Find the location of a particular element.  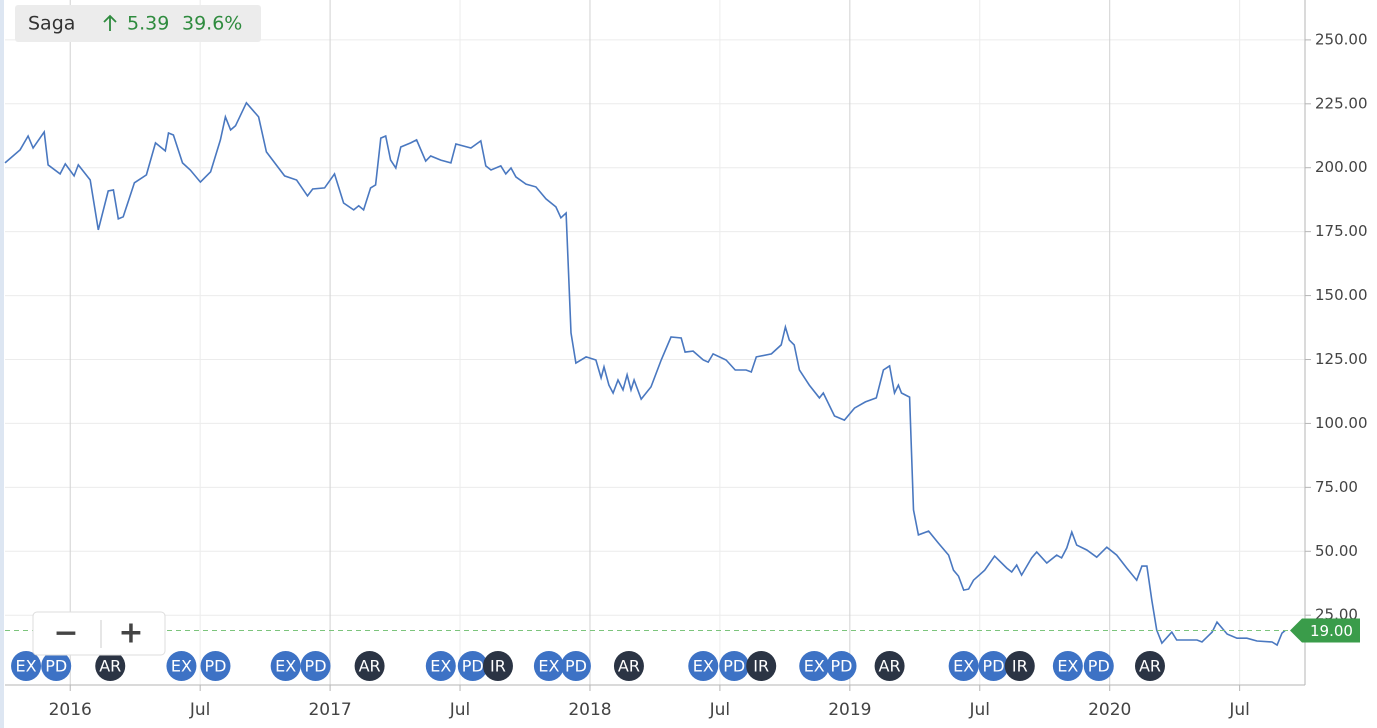

last-price-tag is located at coordinates (1325, 630).